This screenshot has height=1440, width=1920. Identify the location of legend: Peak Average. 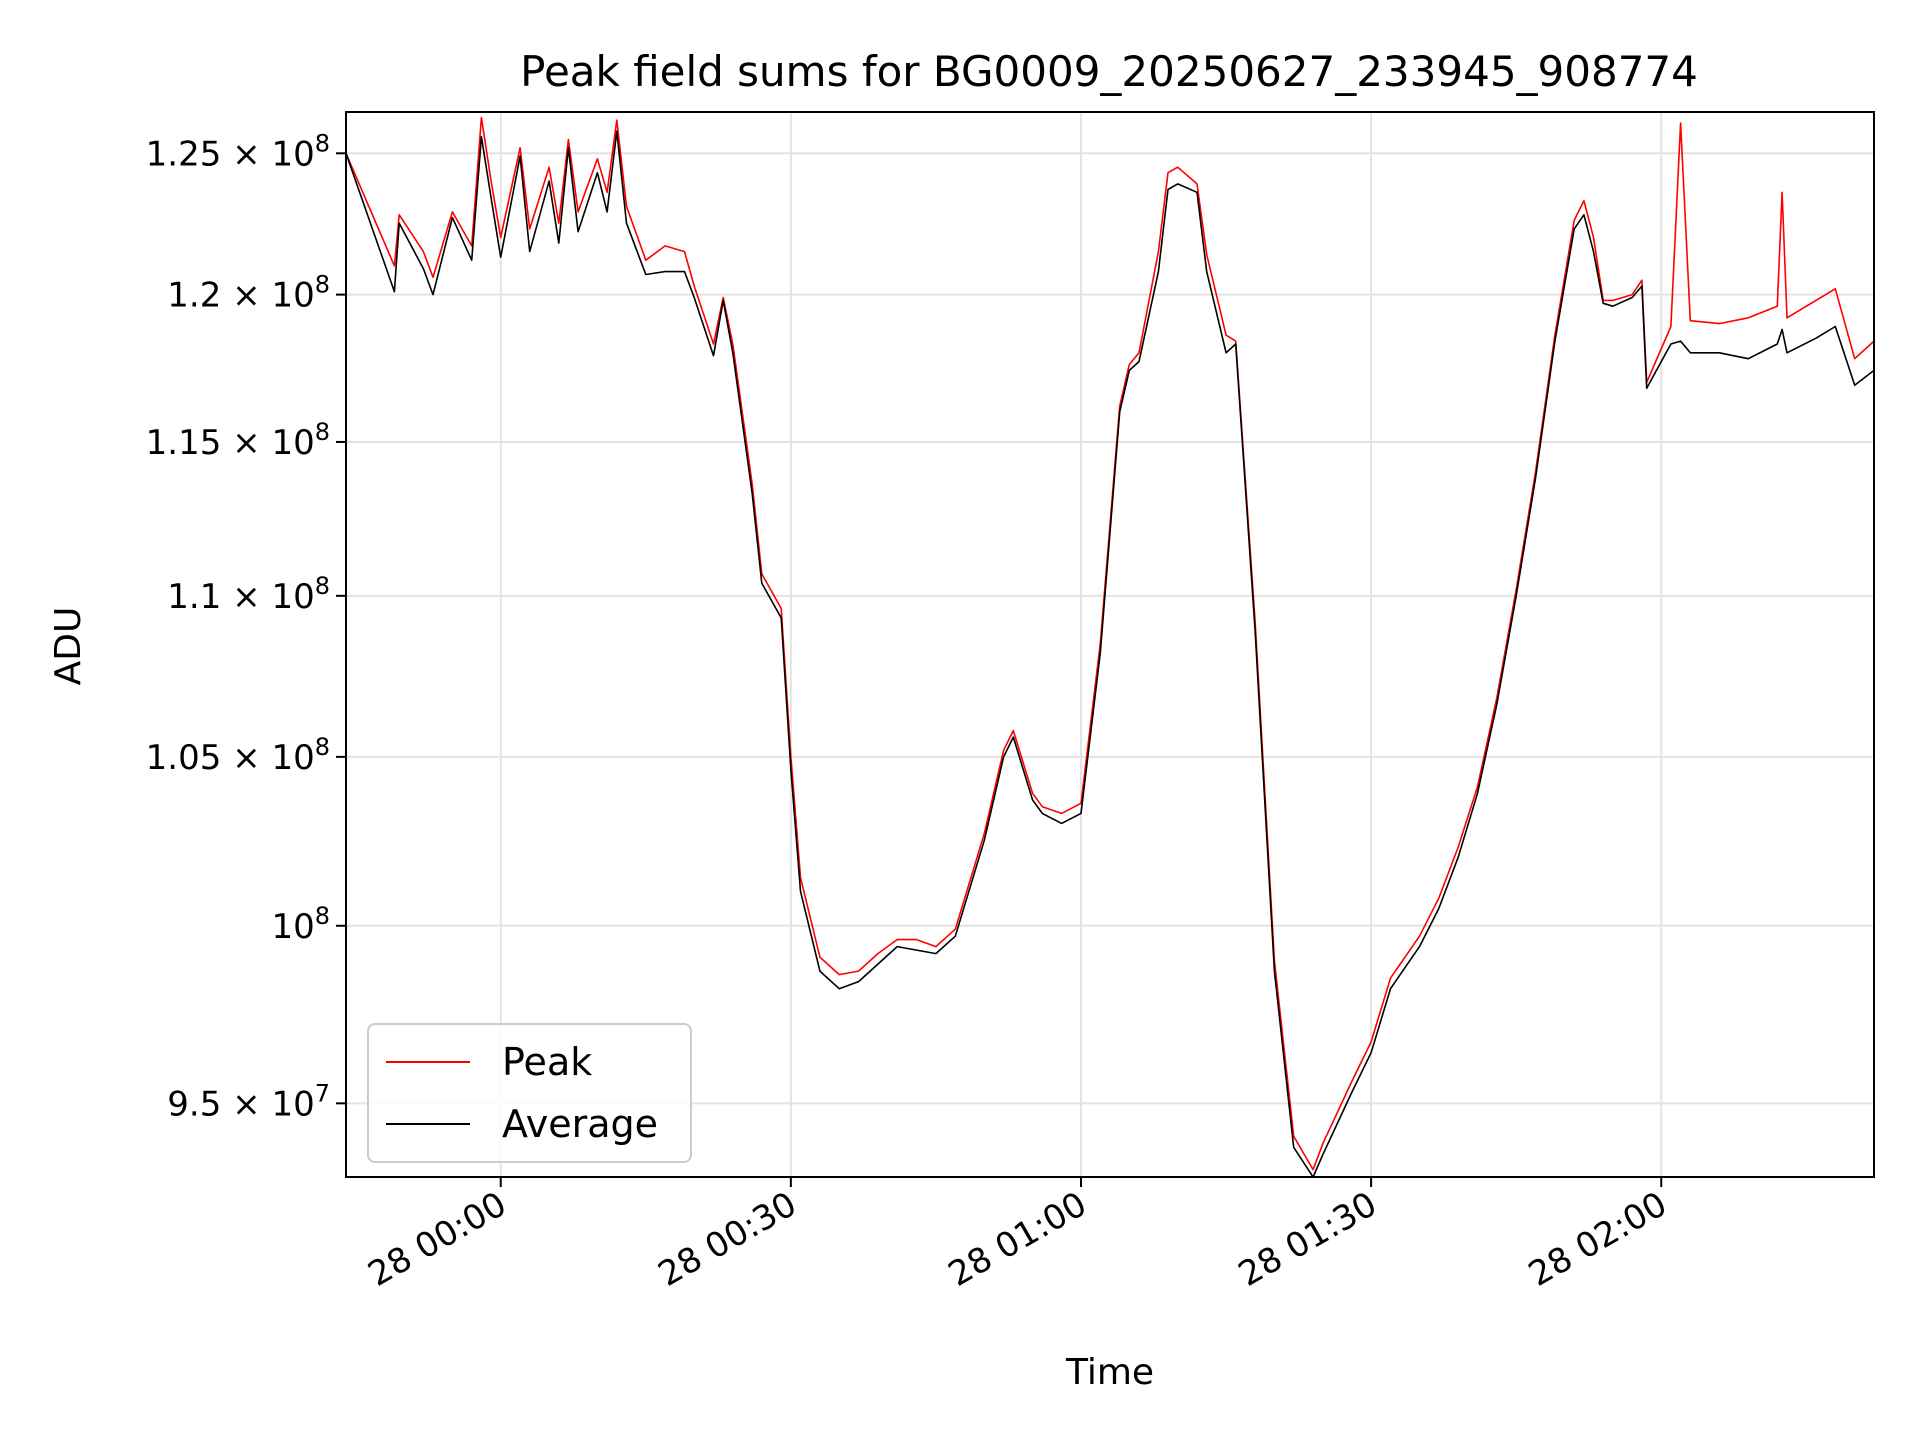
(529, 1093).